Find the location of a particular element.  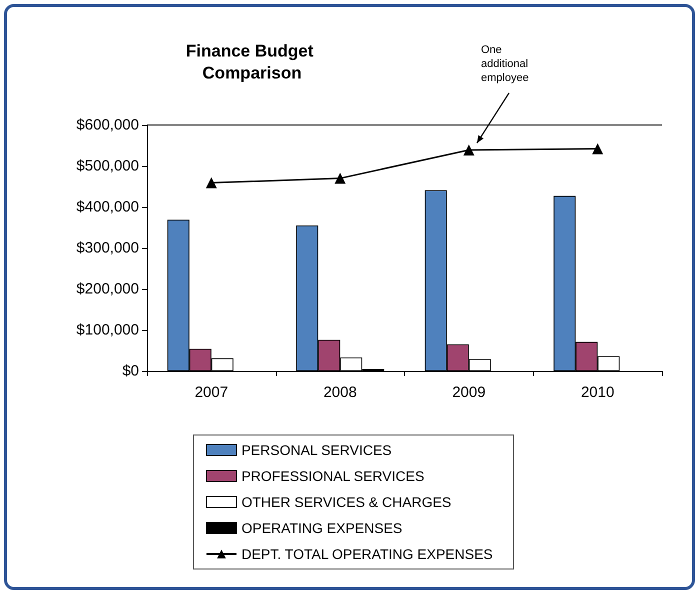

y-tick-label: $400,000 is located at coordinates (107, 207).